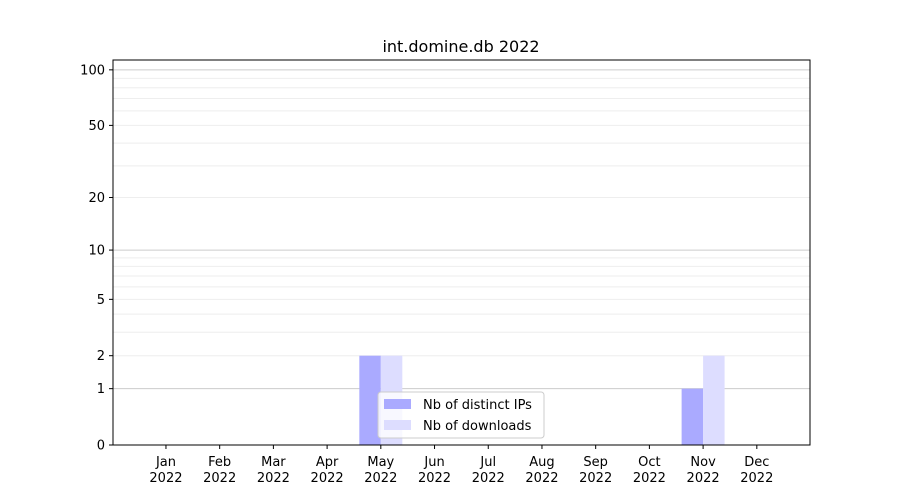 This screenshot has height=504, width=900. I want to click on x-tick-label: Apr 2022, so click(327, 470).